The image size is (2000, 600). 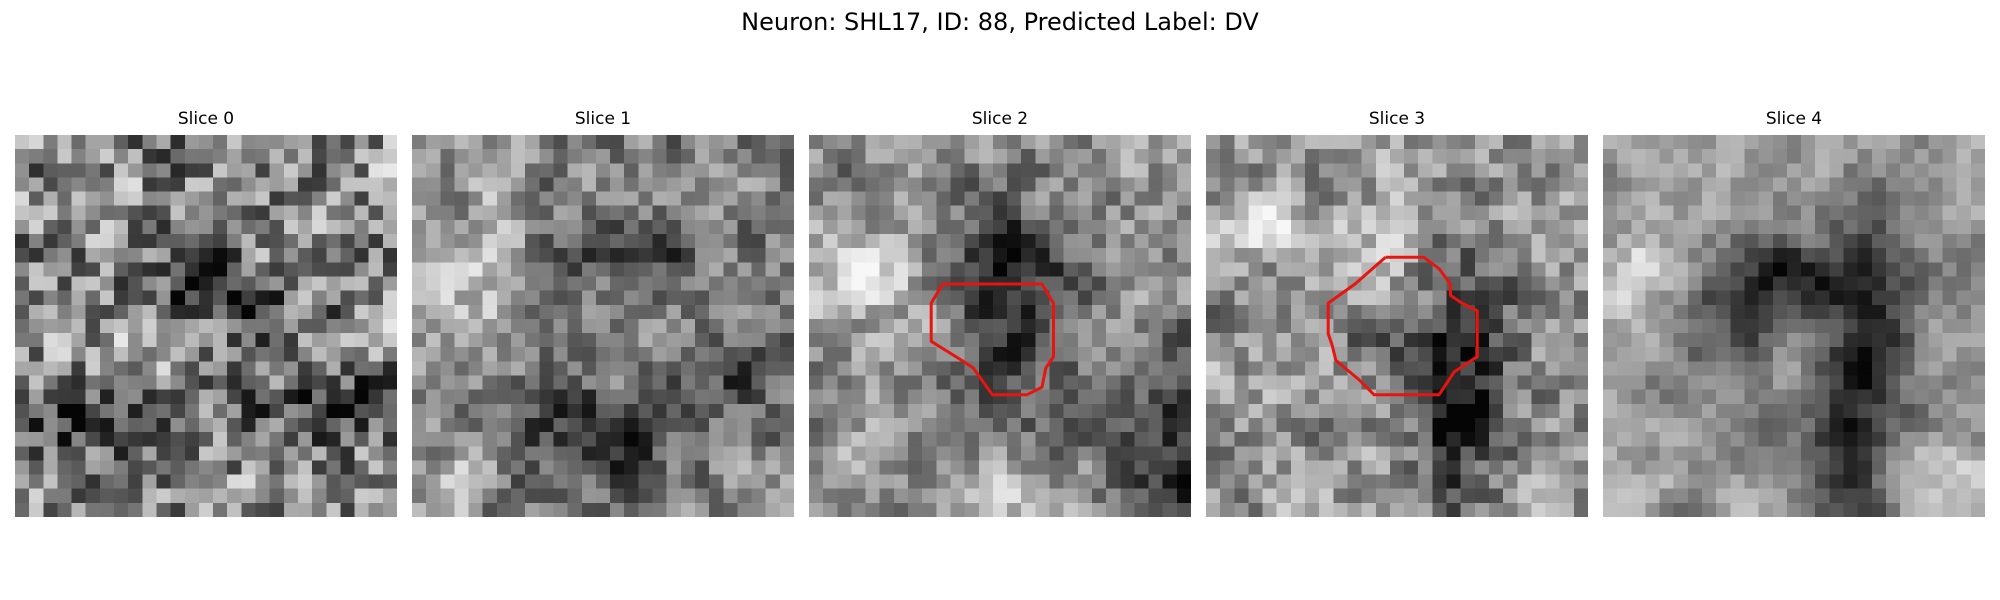 What do you see at coordinates (206, 119) in the screenshot?
I see `slice-title: Slice 0` at bounding box center [206, 119].